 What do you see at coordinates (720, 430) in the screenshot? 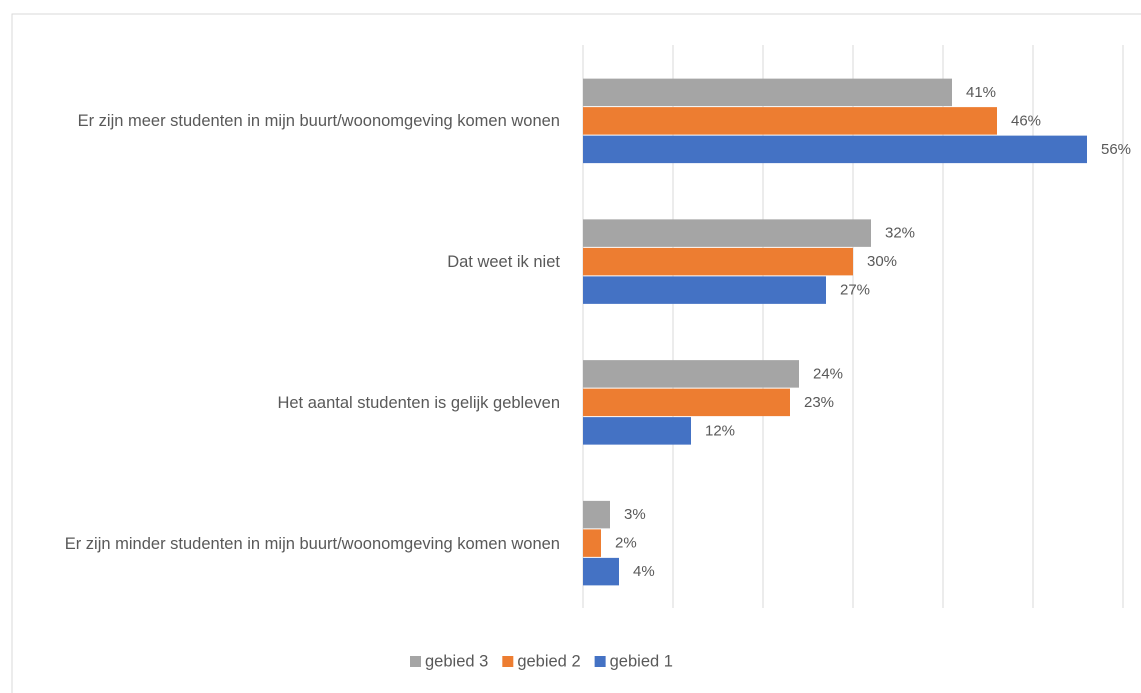
I see `data-label: 12%` at bounding box center [720, 430].